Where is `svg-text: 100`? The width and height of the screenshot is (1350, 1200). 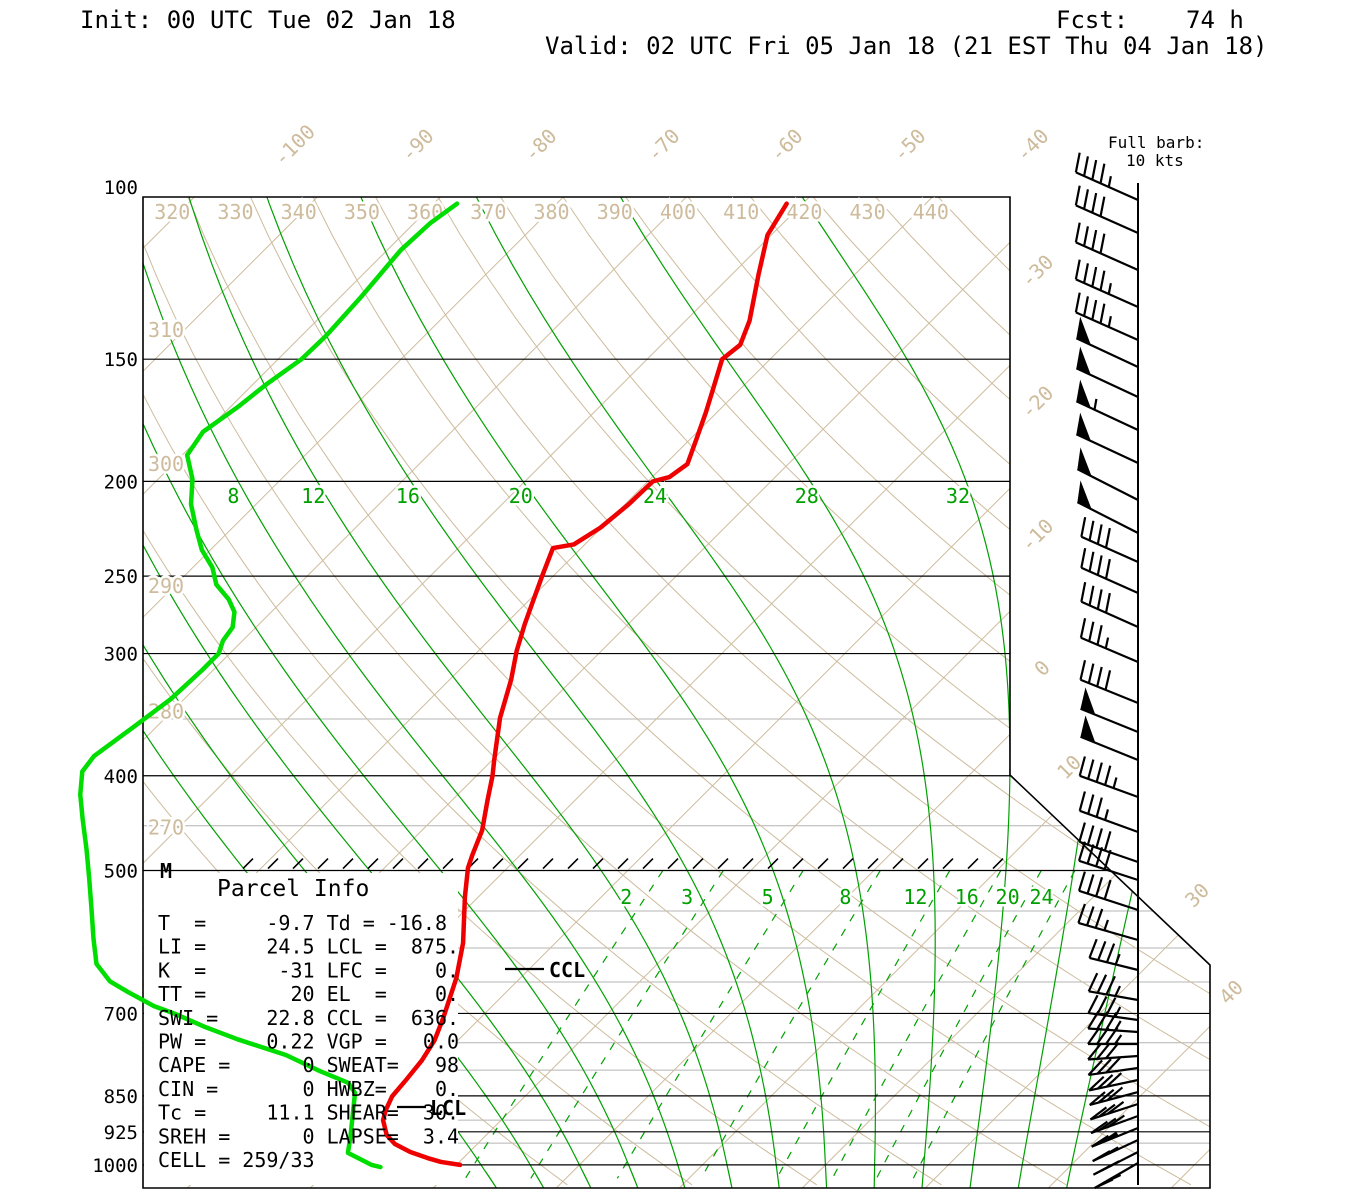 svg-text: 100 is located at coordinates (121, 188).